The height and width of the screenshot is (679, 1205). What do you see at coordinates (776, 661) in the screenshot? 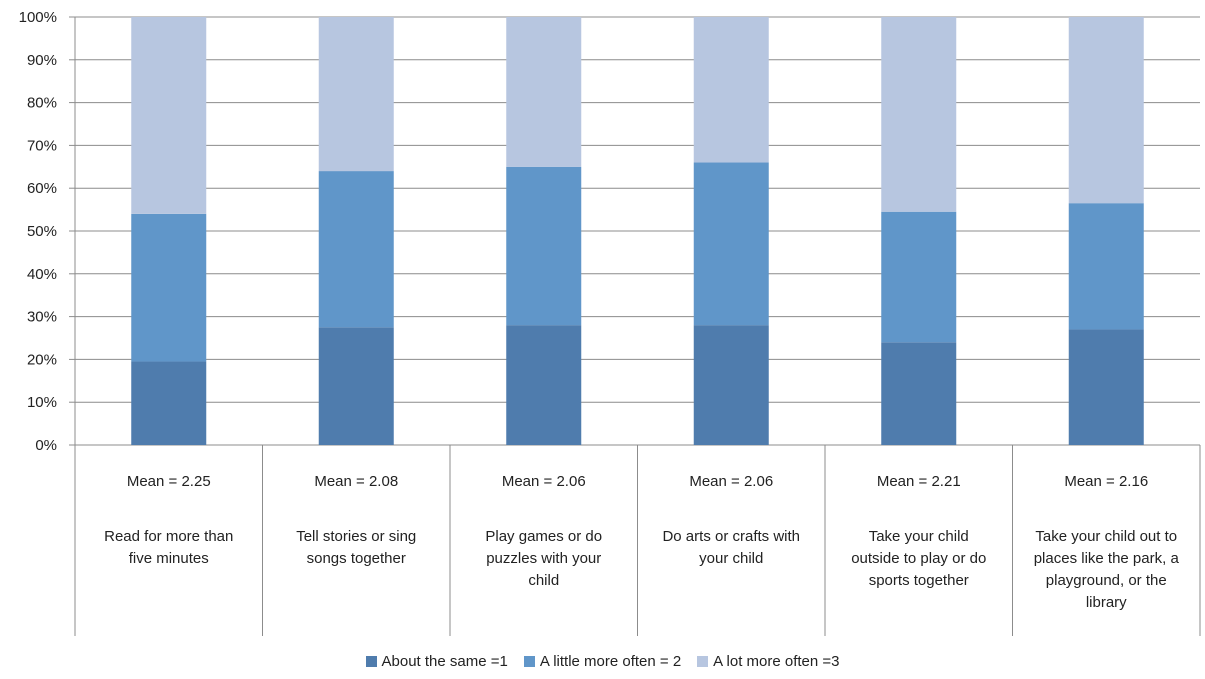
I see `legend-label-lot-more: A lot more often =3` at bounding box center [776, 661].